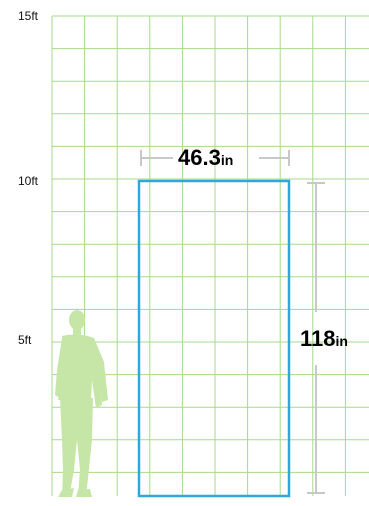  What do you see at coordinates (28, 181) in the screenshot?
I see `scale-label-10ft: 10ft` at bounding box center [28, 181].